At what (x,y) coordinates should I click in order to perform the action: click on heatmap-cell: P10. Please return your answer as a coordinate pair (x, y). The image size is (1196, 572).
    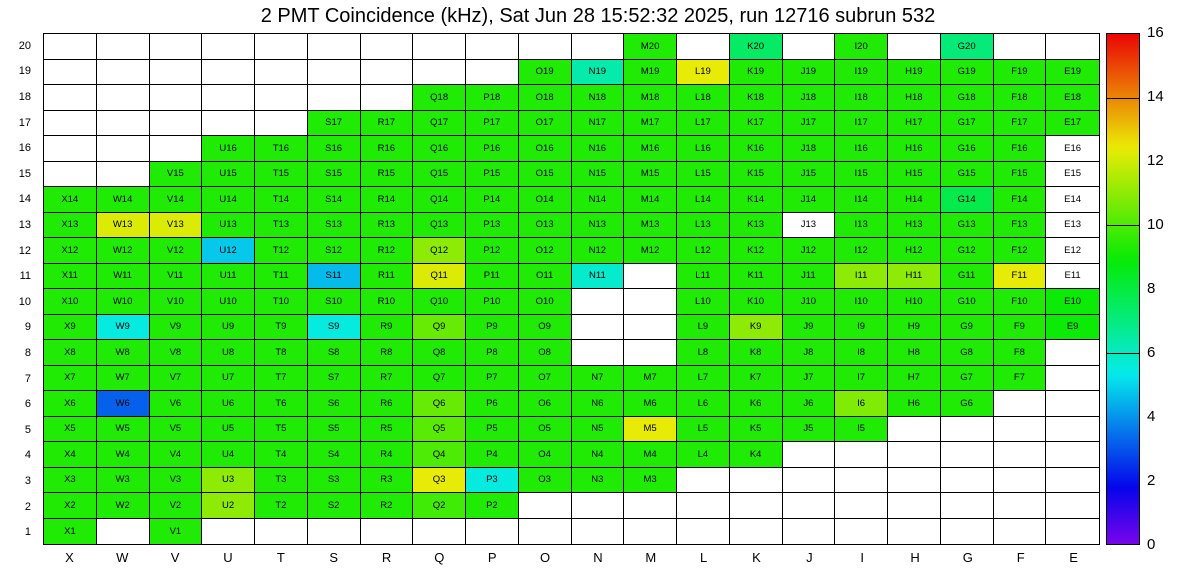
    Looking at the image, I should click on (492, 302).